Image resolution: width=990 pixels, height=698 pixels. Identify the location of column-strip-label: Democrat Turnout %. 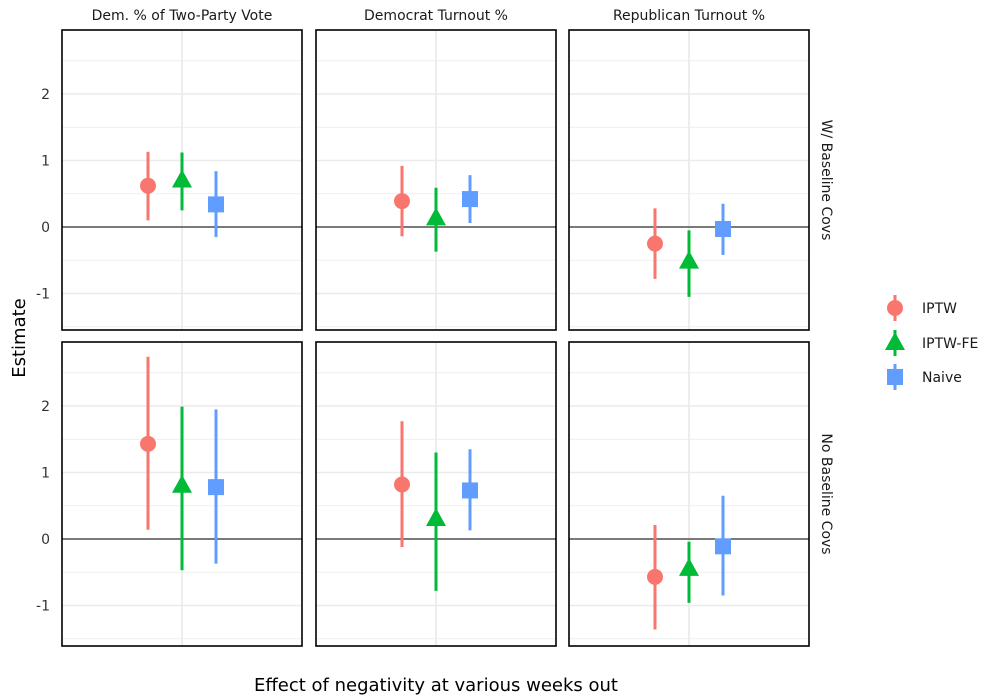
(436, 16).